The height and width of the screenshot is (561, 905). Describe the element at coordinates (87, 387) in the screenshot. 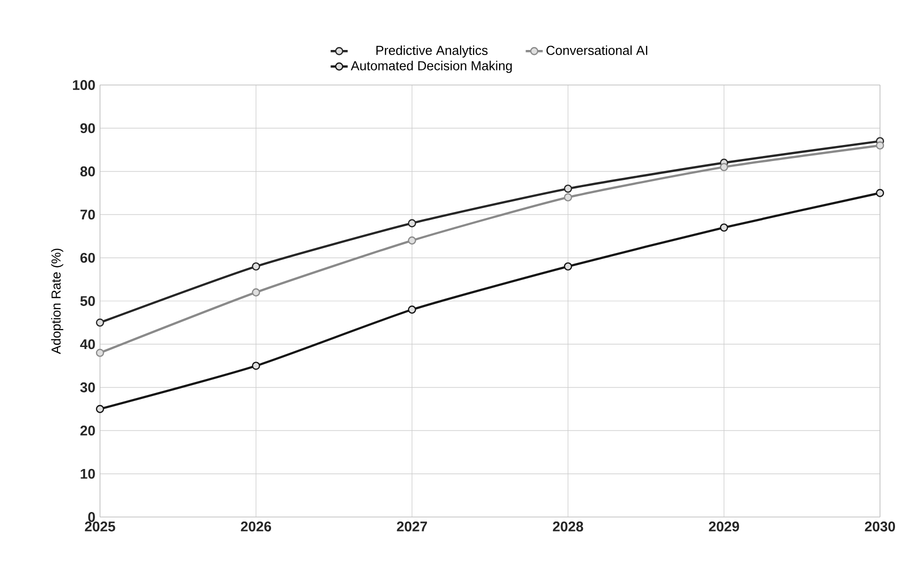

I see `y-tick-label: 30` at that location.